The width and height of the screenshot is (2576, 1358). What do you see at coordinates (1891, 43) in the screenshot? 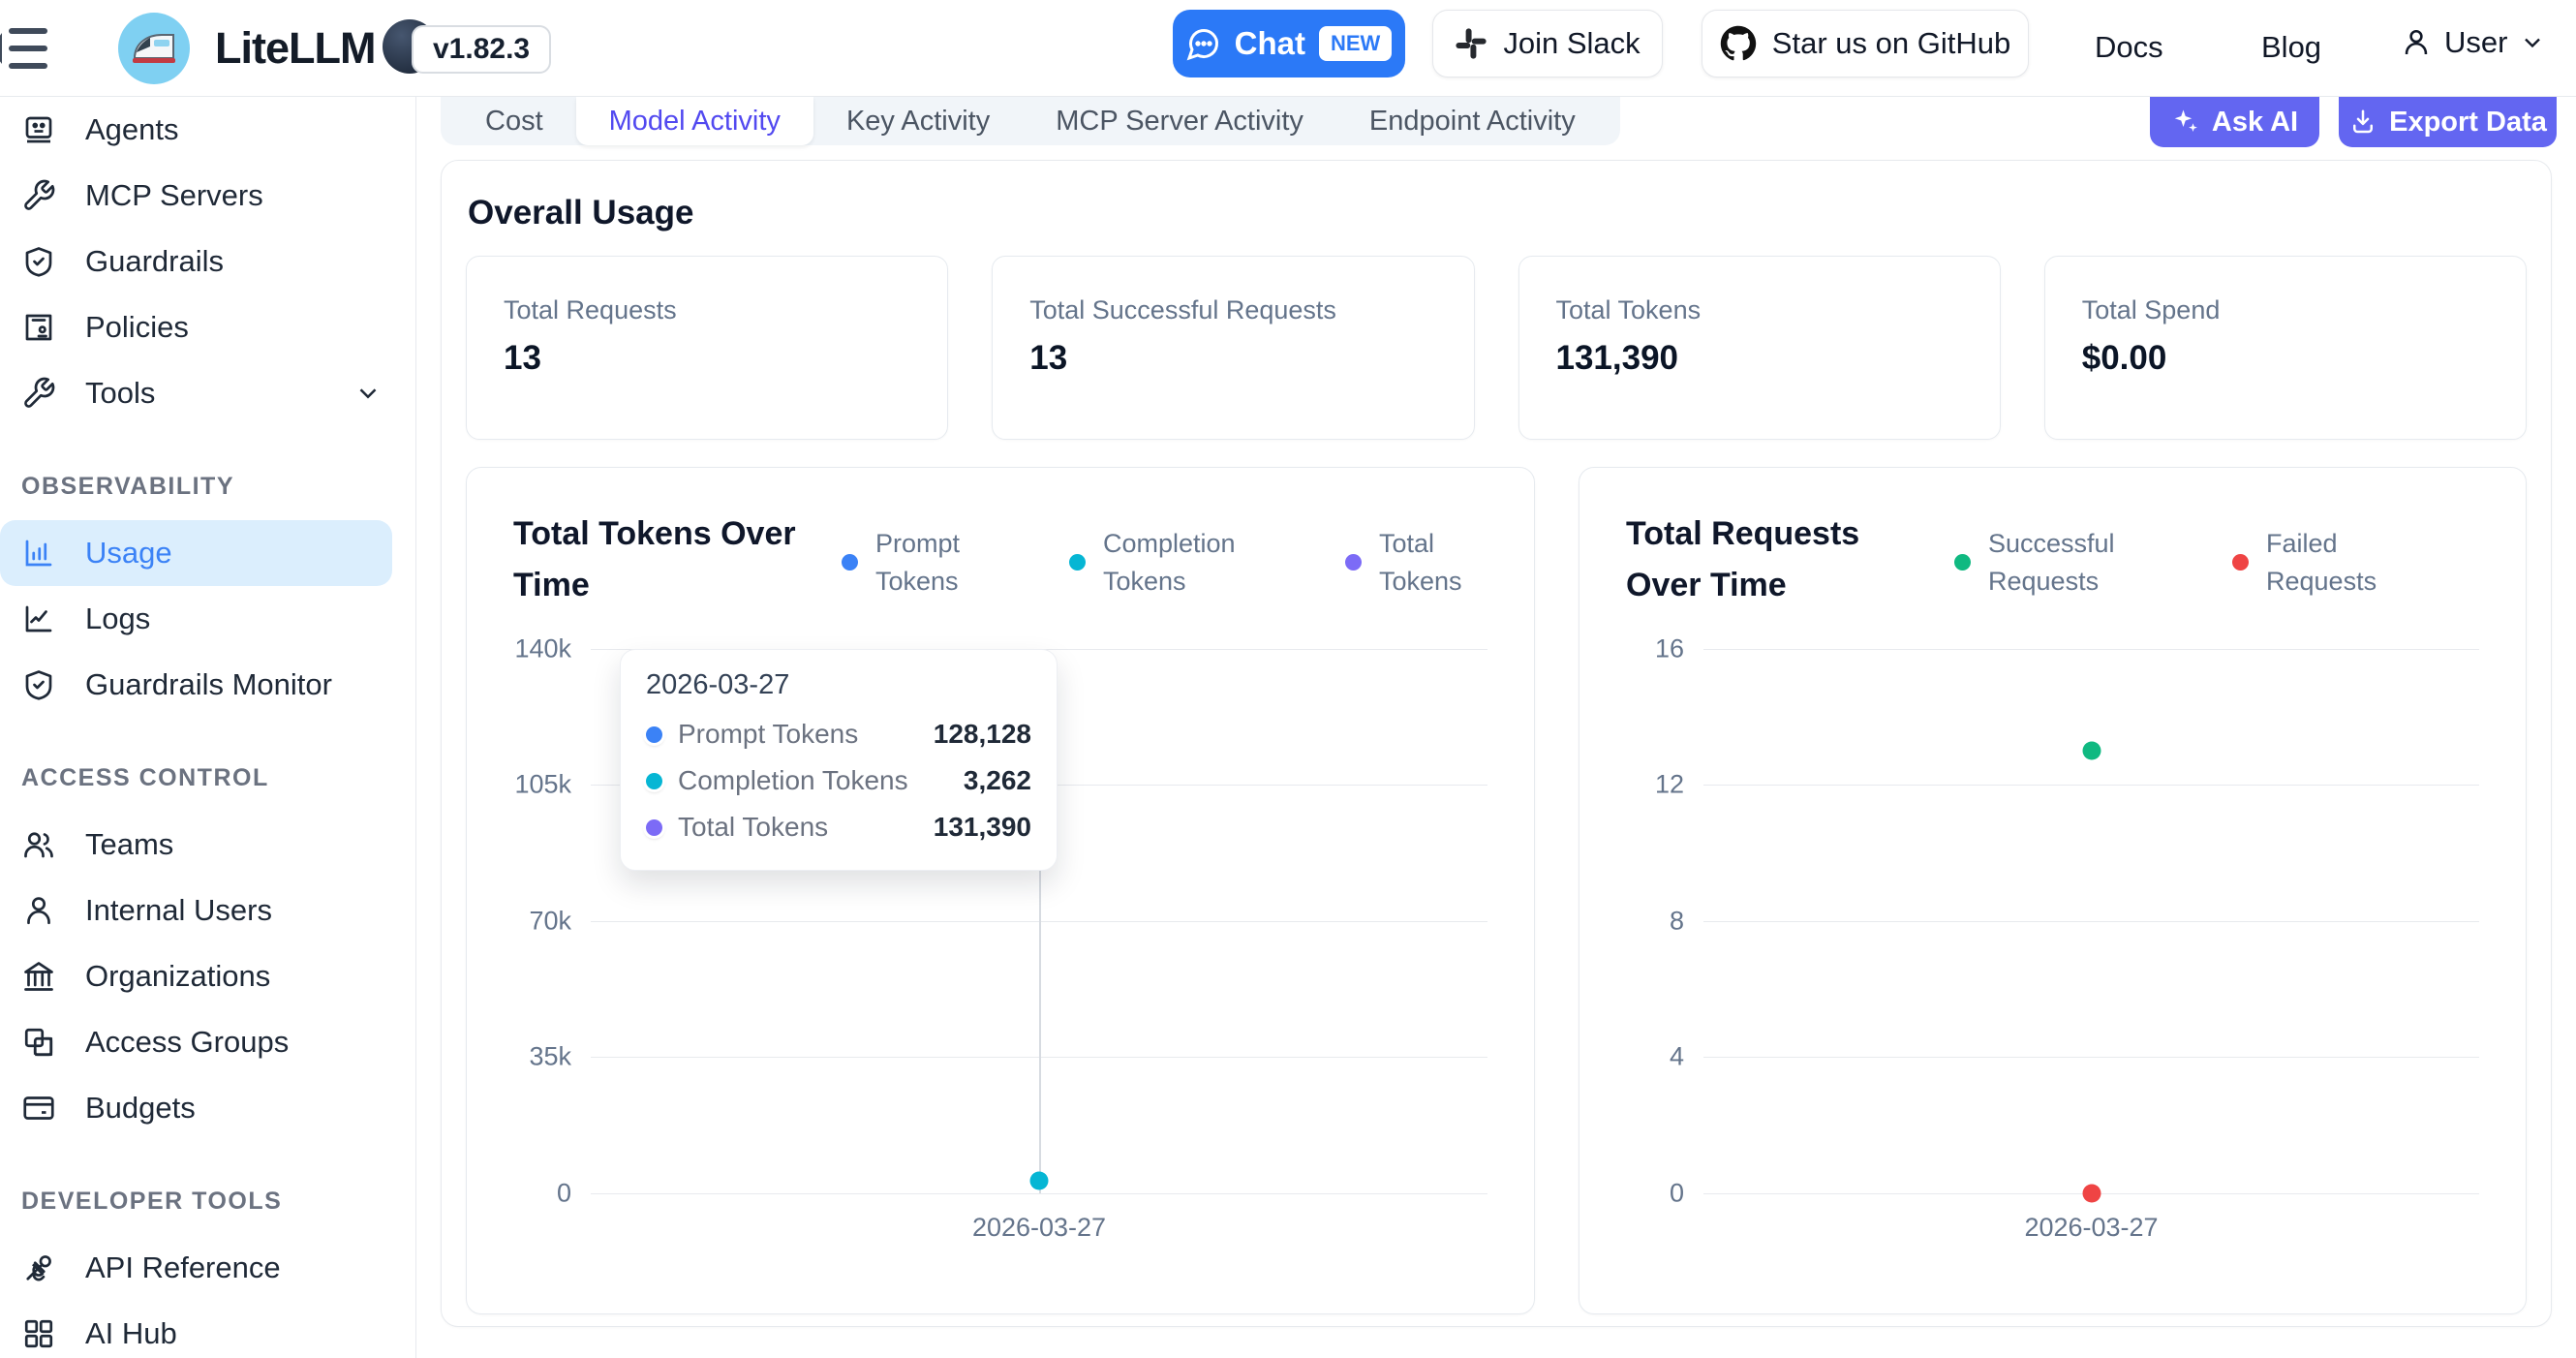
I see `star-github-label: Star us on GitHub` at bounding box center [1891, 43].